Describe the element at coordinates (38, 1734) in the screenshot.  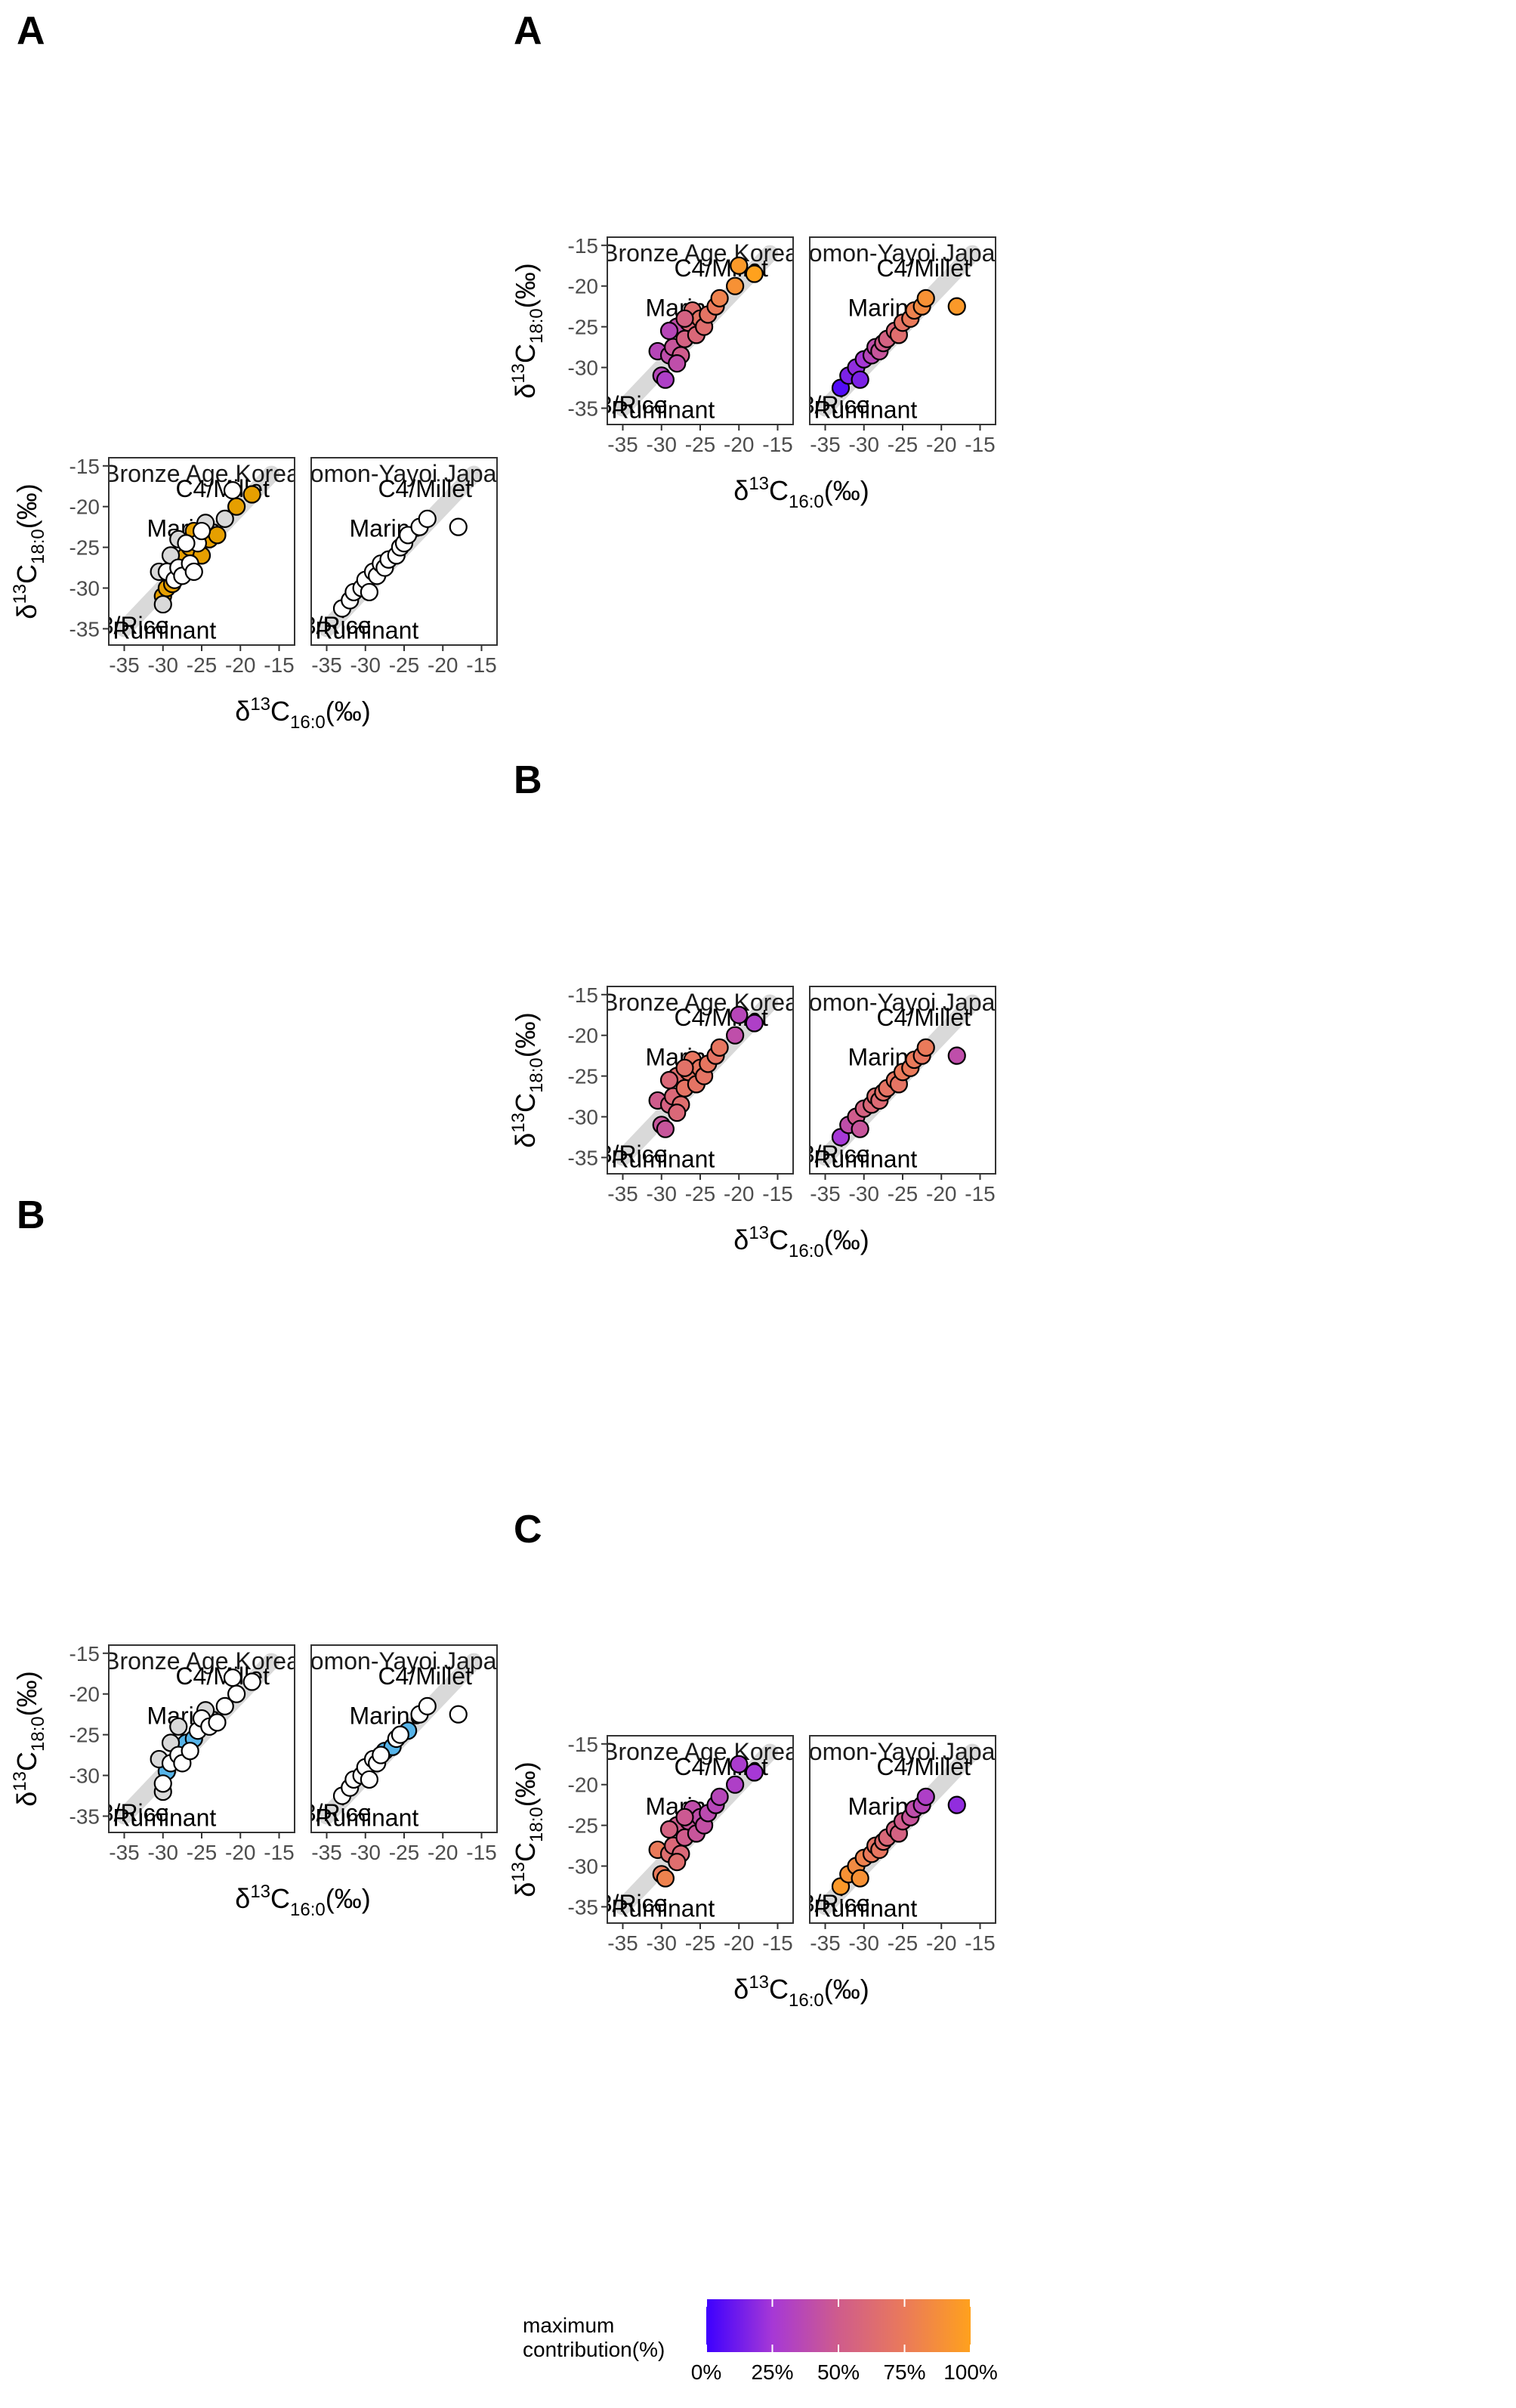
I see `y-title-sub: 18:0` at that location.